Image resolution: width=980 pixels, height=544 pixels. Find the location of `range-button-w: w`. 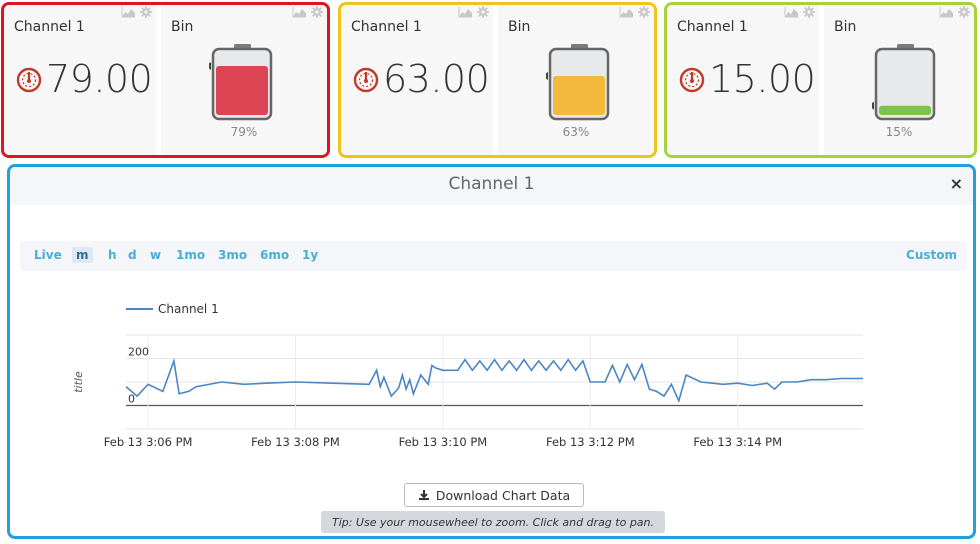

range-button-w: w is located at coordinates (156, 255).